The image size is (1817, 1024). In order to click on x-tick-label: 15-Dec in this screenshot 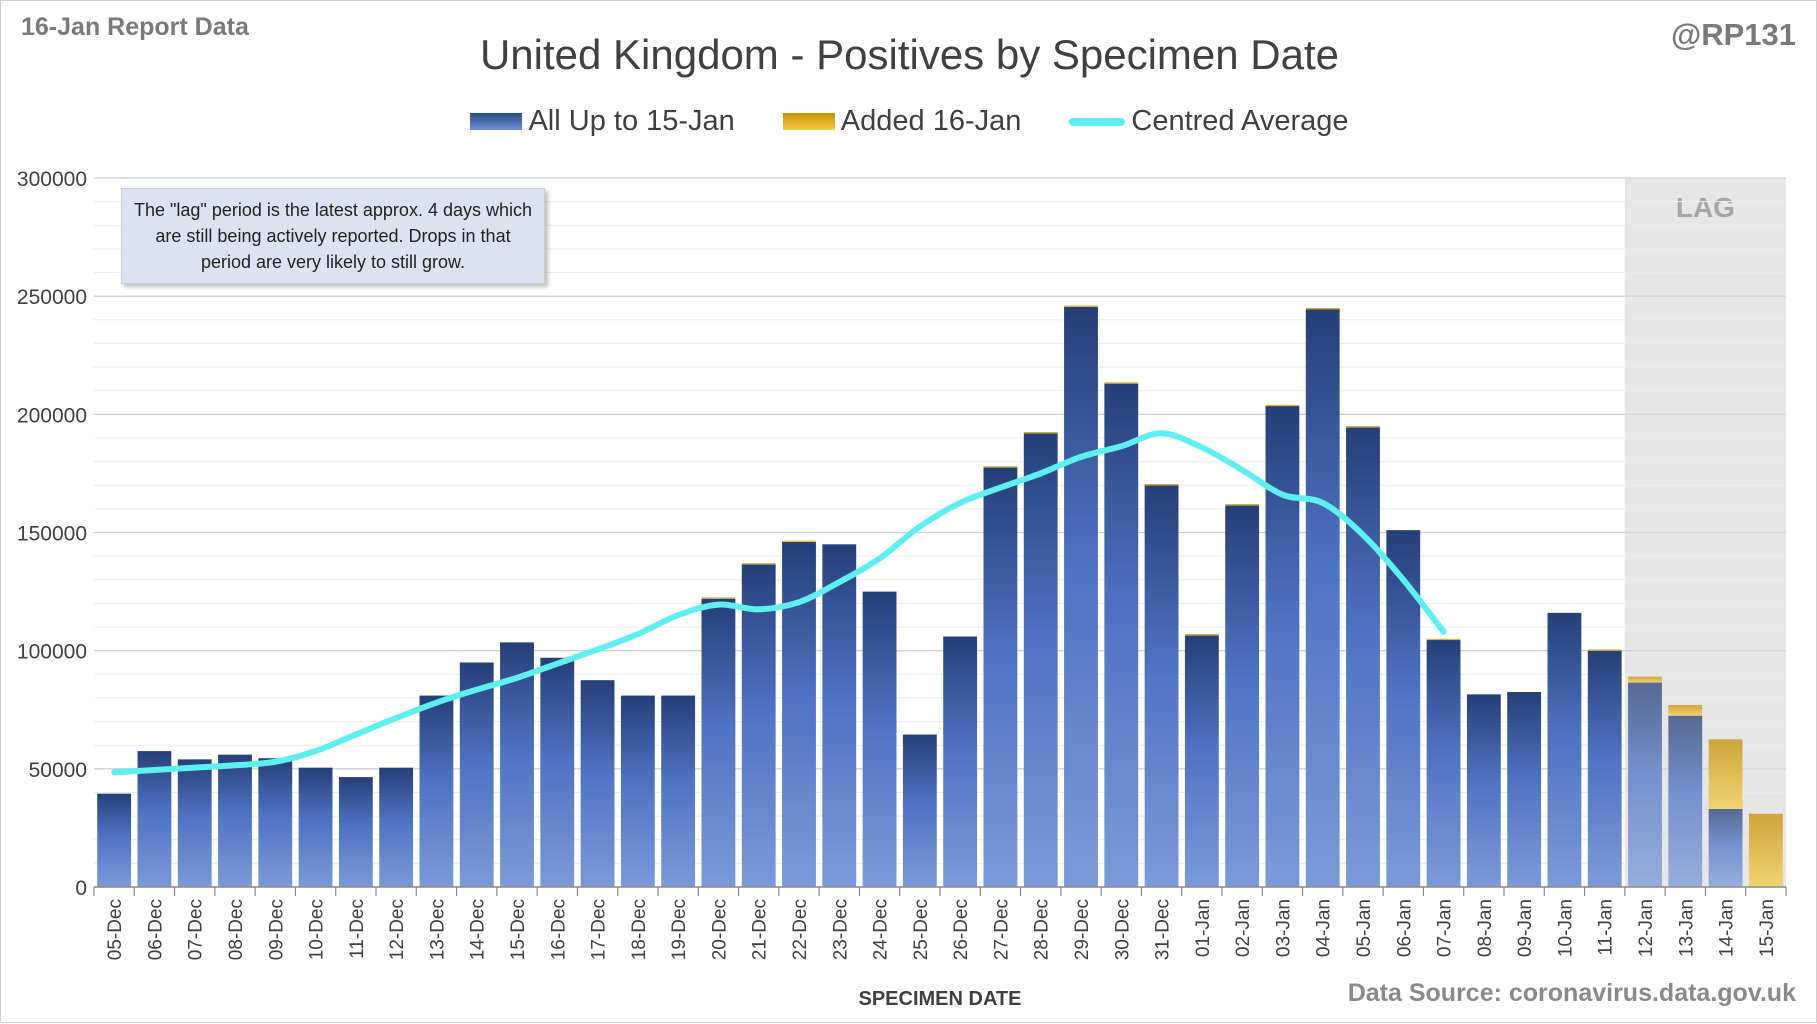, I will do `click(518, 929)`.